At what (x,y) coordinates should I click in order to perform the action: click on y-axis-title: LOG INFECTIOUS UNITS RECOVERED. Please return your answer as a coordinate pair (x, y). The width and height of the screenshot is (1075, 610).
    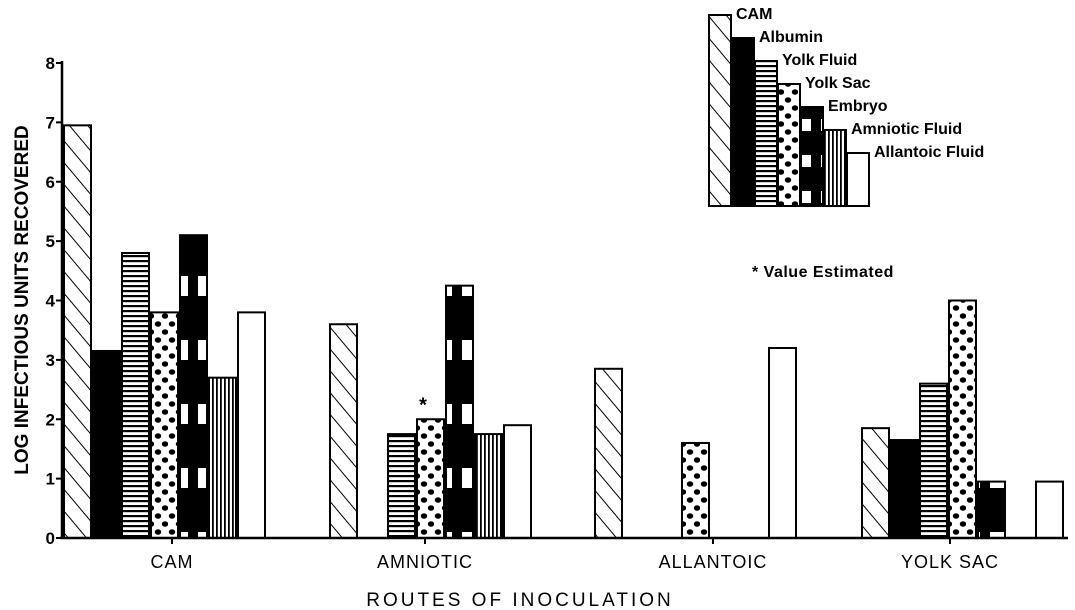
    Looking at the image, I should click on (22, 299).